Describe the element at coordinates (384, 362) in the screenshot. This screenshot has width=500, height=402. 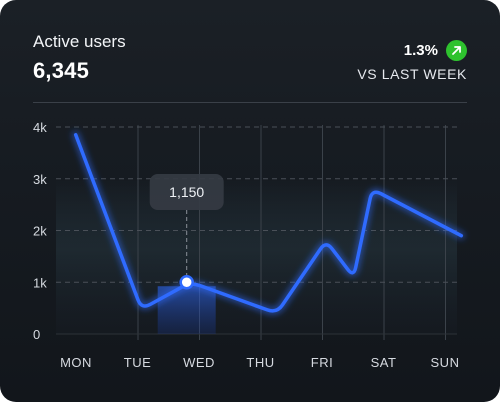
I see `x-tick-label: SAT` at that location.